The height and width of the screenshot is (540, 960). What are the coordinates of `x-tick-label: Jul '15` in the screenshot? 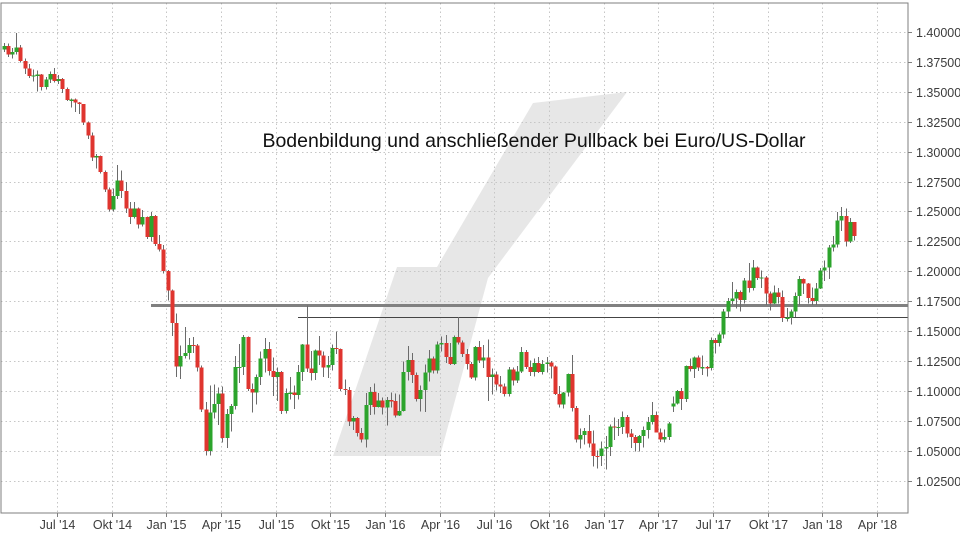 It's located at (277, 525).